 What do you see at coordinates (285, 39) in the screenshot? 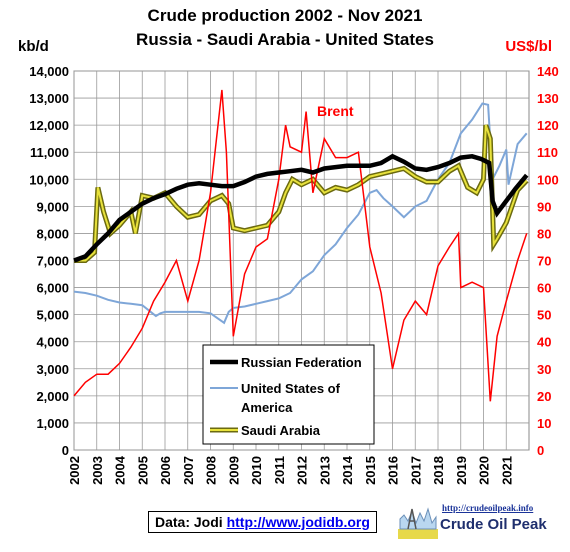
I see `chart-subtitle: Russia - Saudi Arabia - United States` at bounding box center [285, 39].